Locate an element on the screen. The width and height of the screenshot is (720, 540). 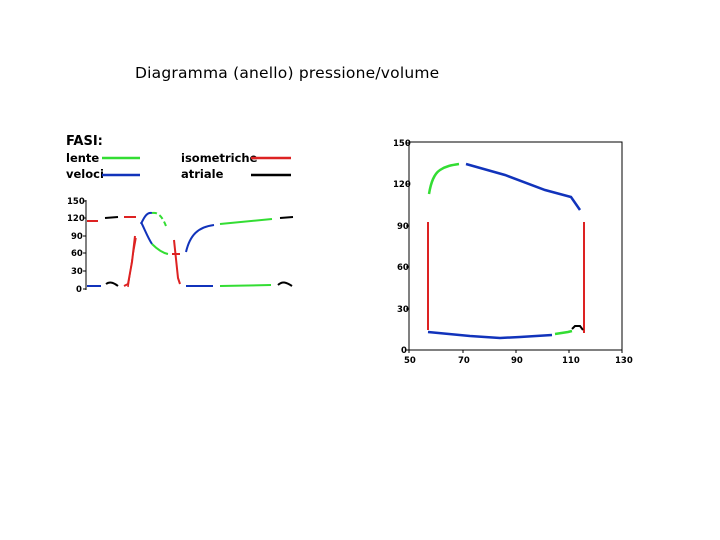
right-y-tick-label: 90 is located at coordinates (403, 227).